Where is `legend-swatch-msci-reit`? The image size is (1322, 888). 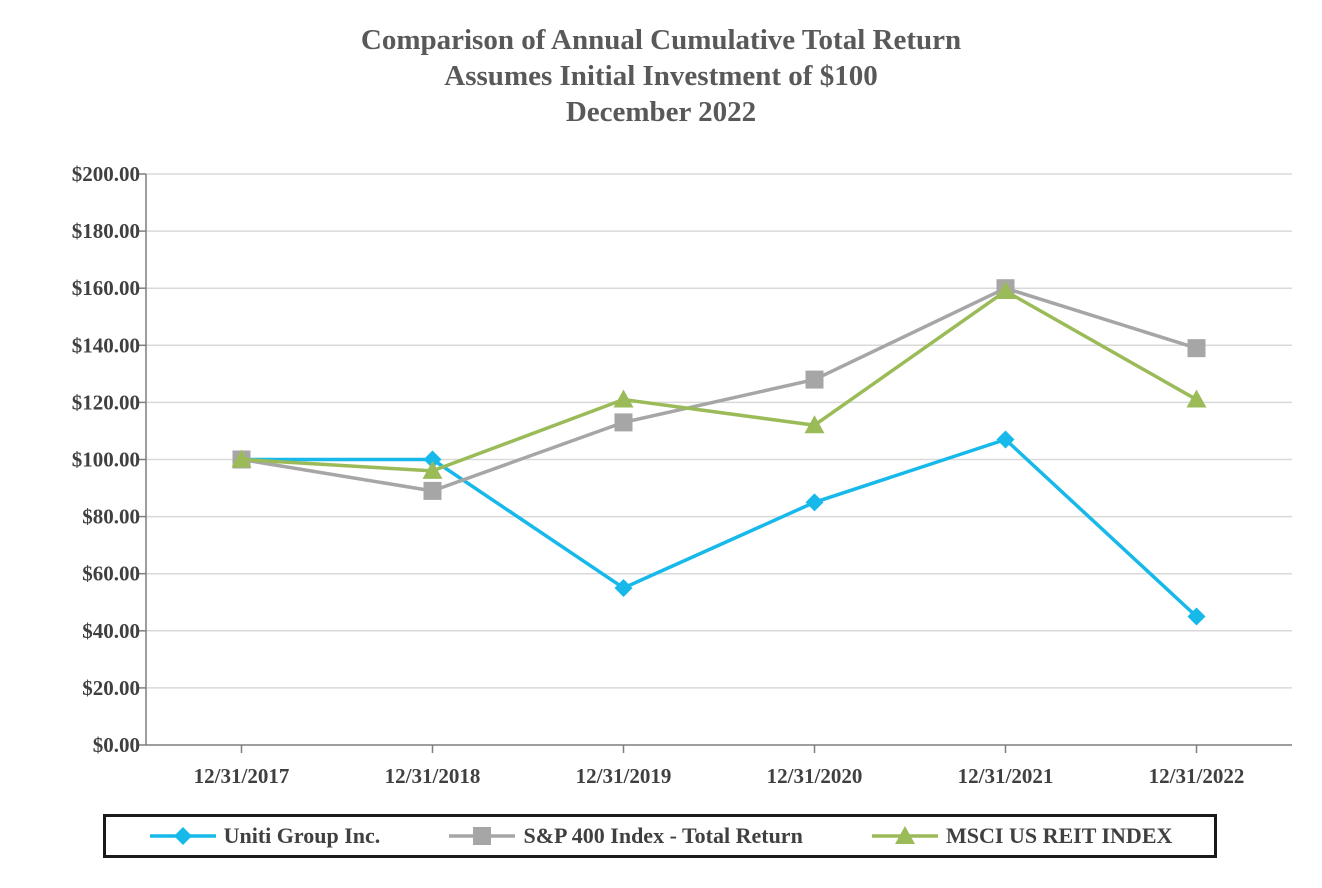 legend-swatch-msci-reit is located at coordinates (905, 835).